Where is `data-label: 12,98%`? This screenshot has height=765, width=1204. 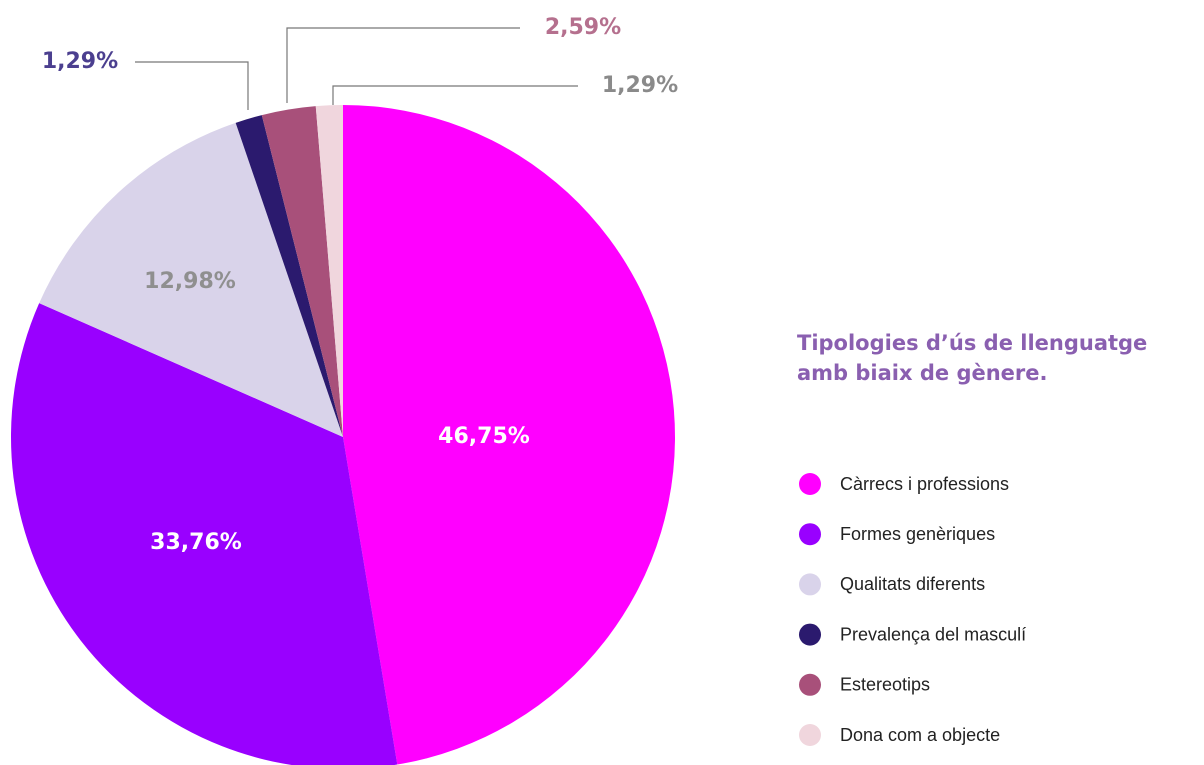
data-label: 12,98% is located at coordinates (190, 281).